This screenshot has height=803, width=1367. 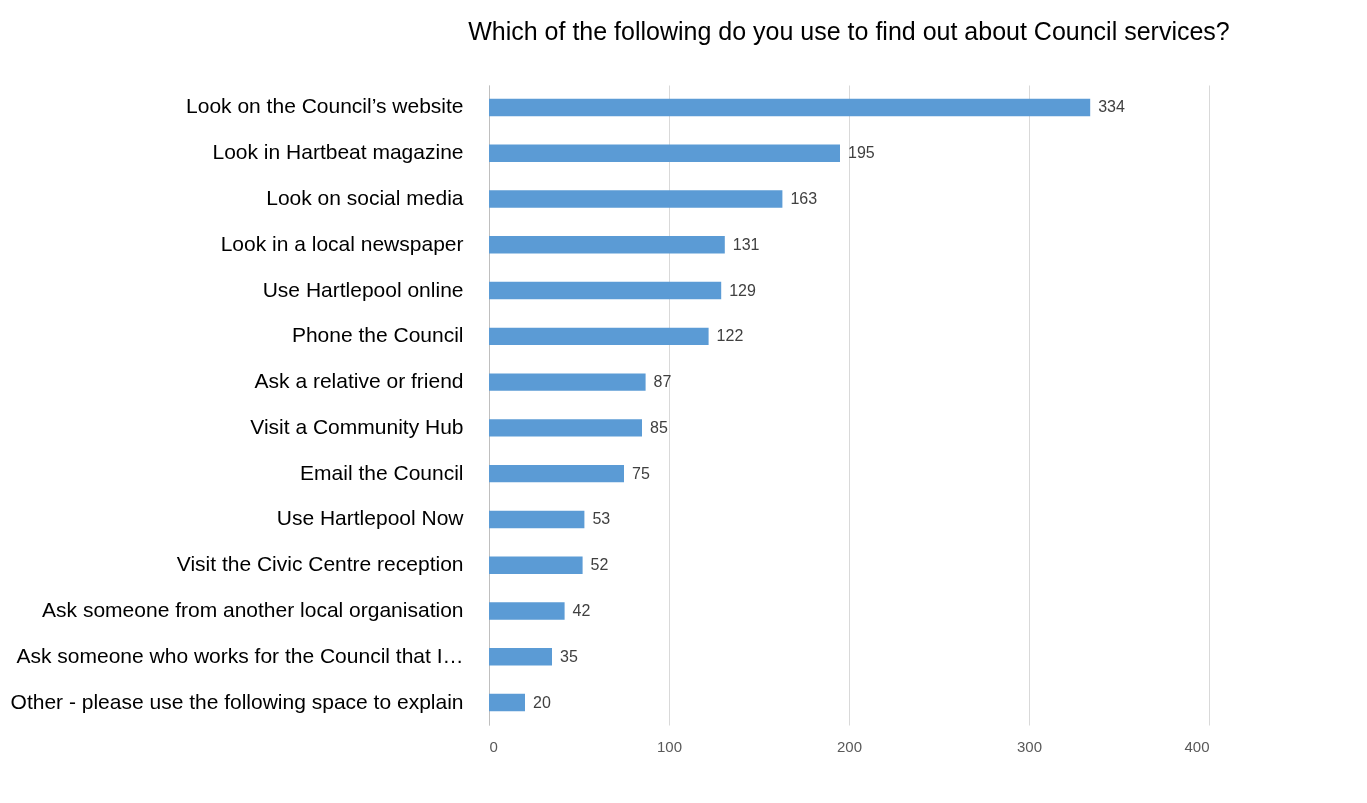 What do you see at coordinates (569, 656) in the screenshot?
I see `data-label: 35` at bounding box center [569, 656].